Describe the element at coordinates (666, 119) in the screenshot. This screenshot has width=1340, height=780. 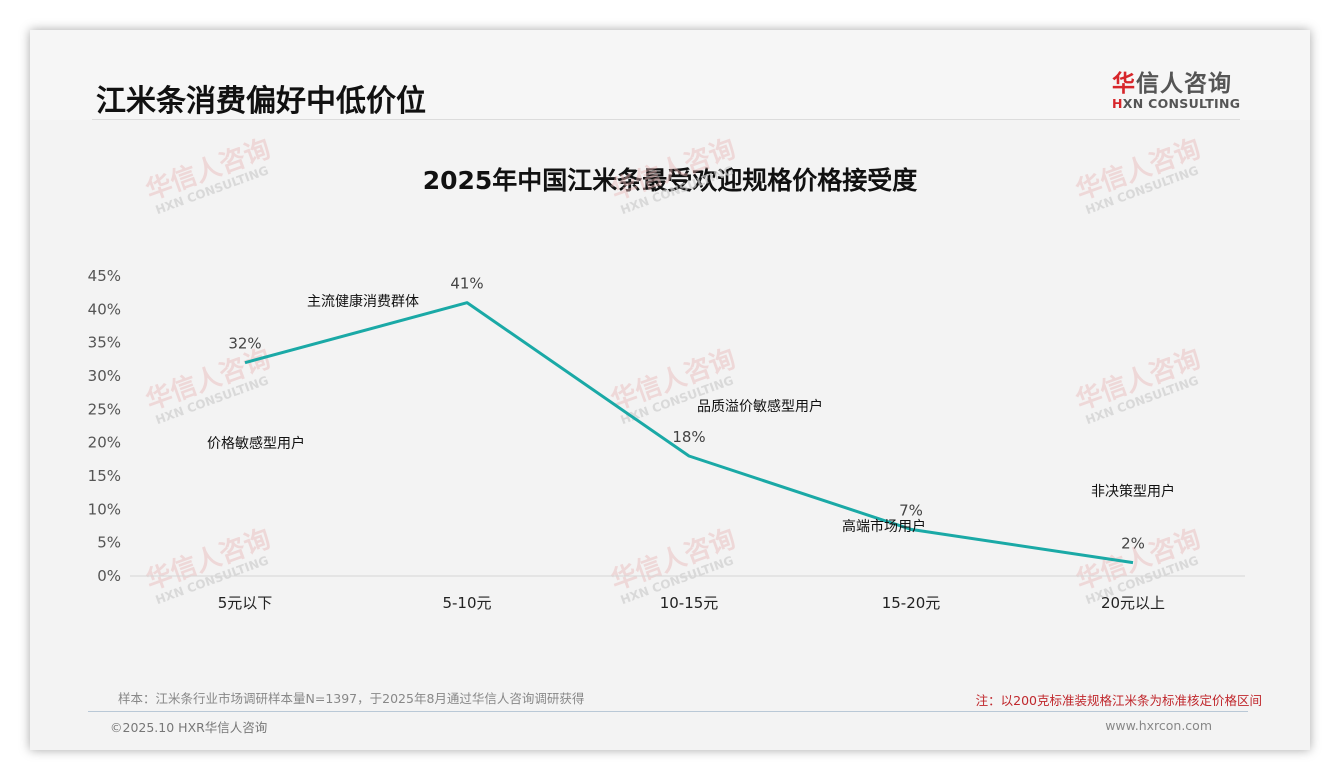
I see `title-divider` at that location.